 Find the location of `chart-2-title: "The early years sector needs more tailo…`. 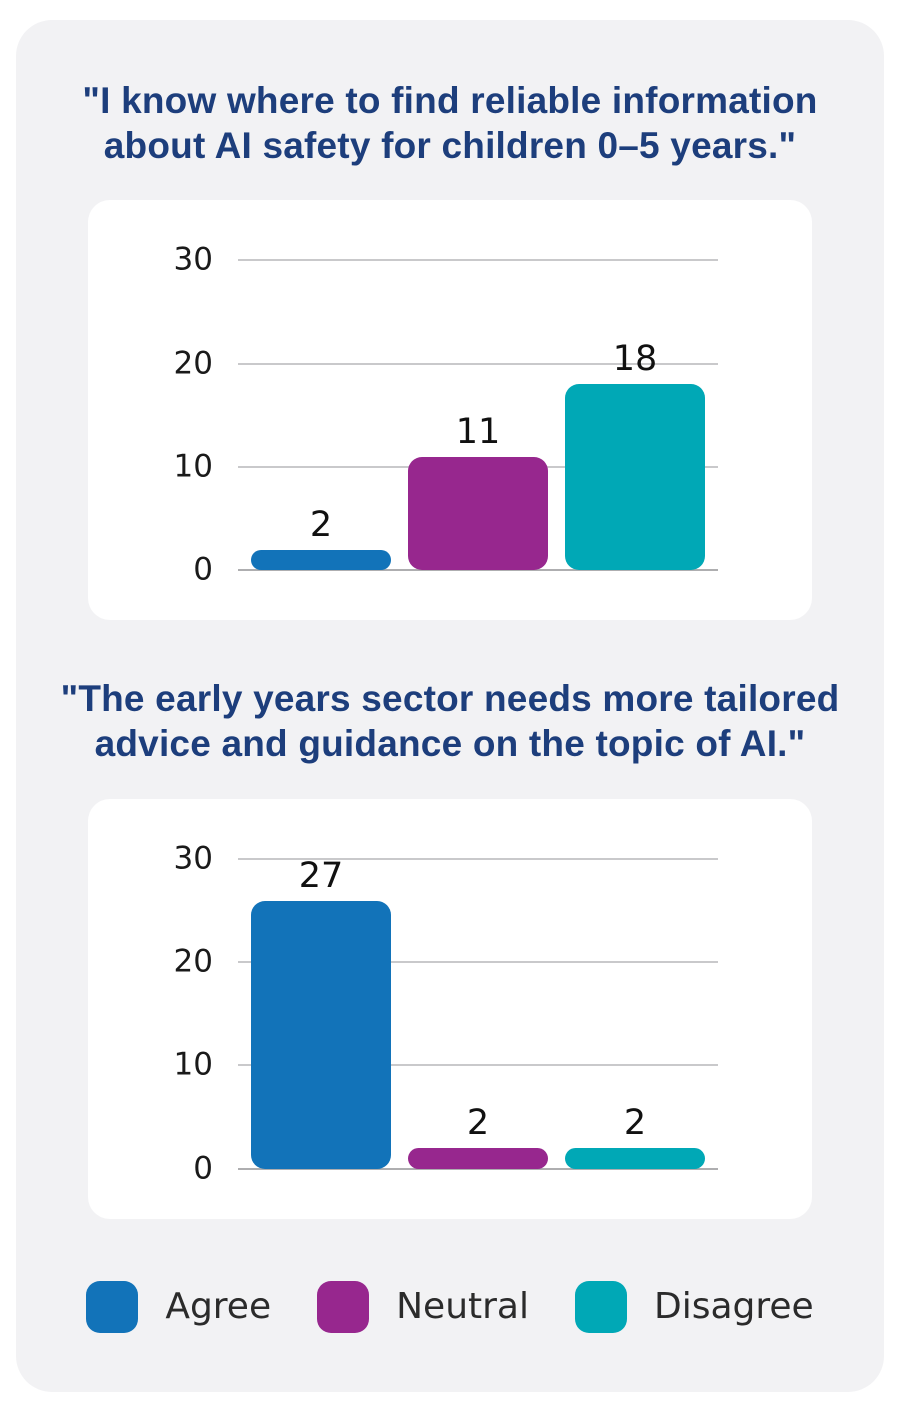

chart-2-title: "The early years sector needs more tailo… is located at coordinates (450, 721).